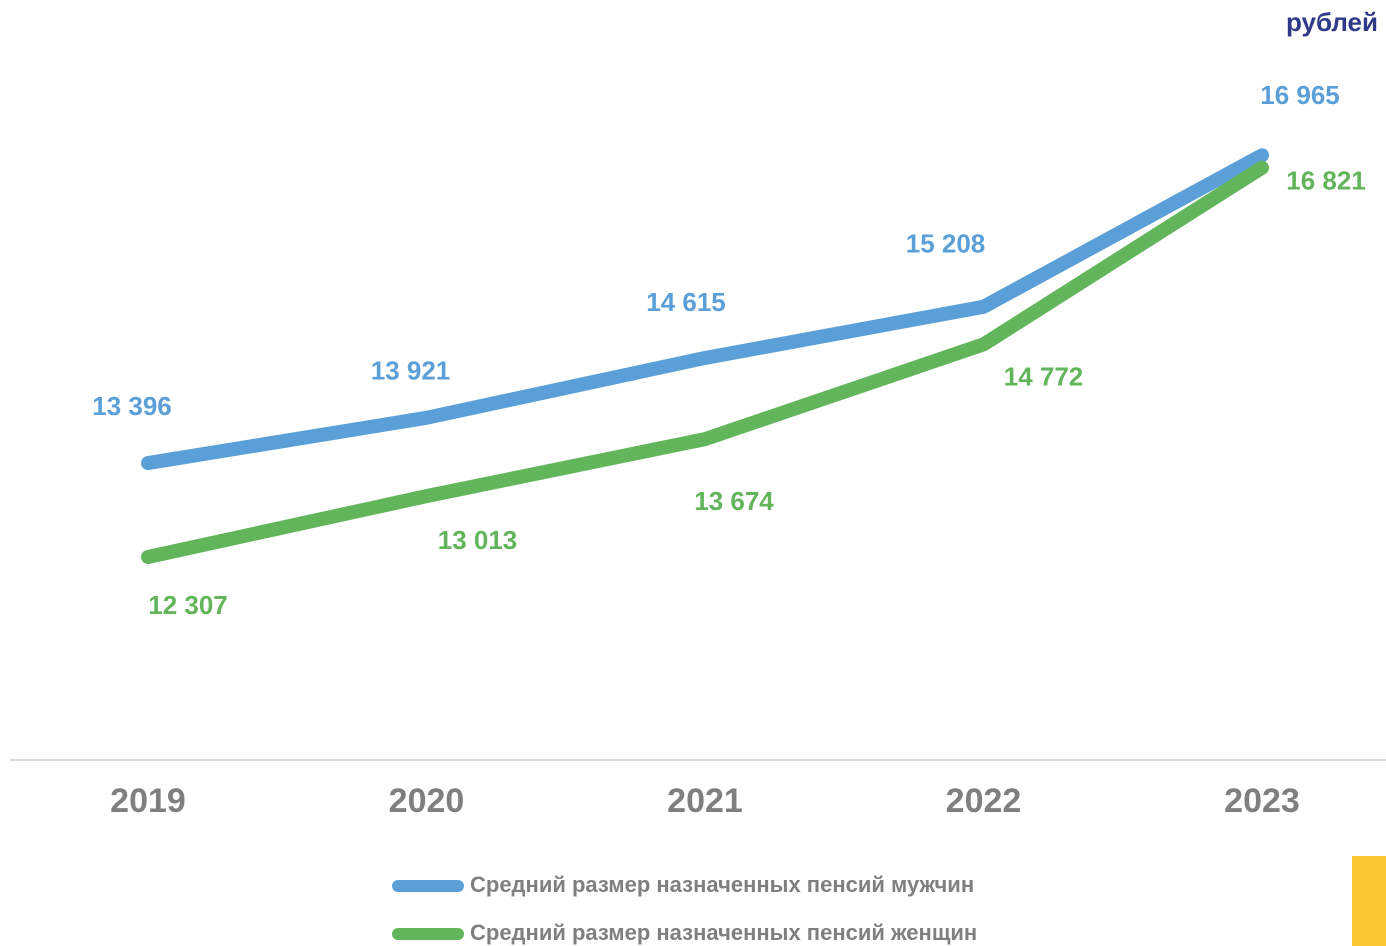 The width and height of the screenshot is (1386, 946). What do you see at coordinates (1332, 22) in the screenshot?
I see `unit-label: рублей` at bounding box center [1332, 22].